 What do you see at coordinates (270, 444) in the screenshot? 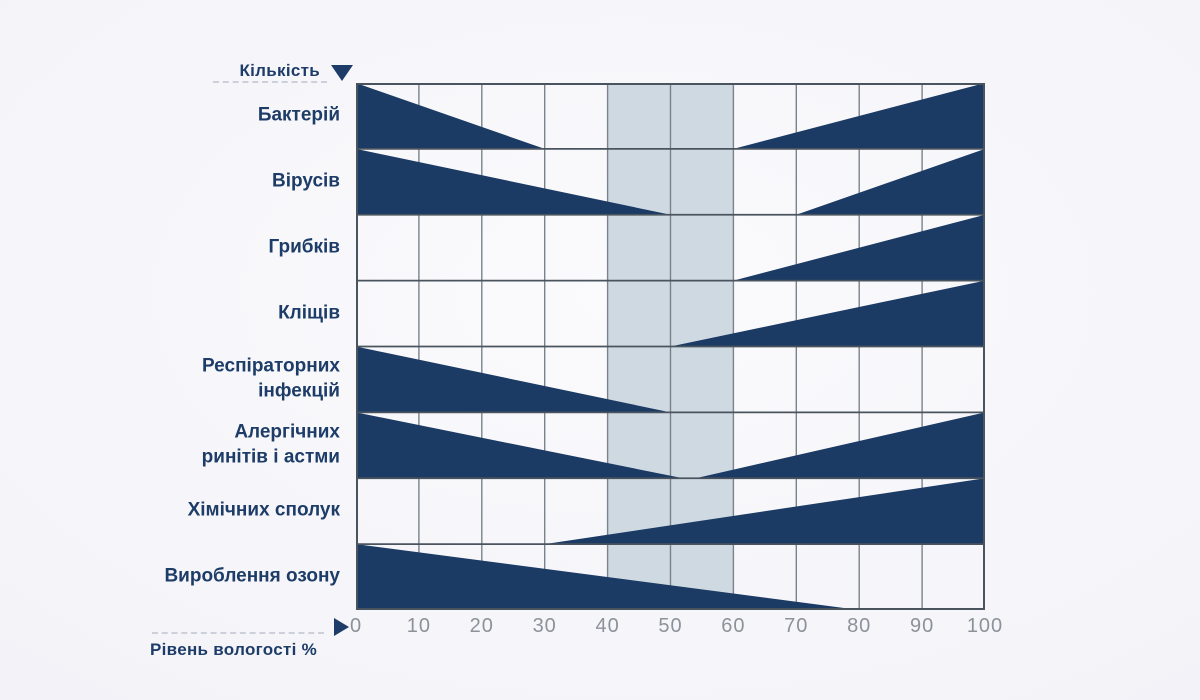
I see `row-label-allergic-rhinitis-asthma: Алергічних ринітів і астми` at bounding box center [270, 444].